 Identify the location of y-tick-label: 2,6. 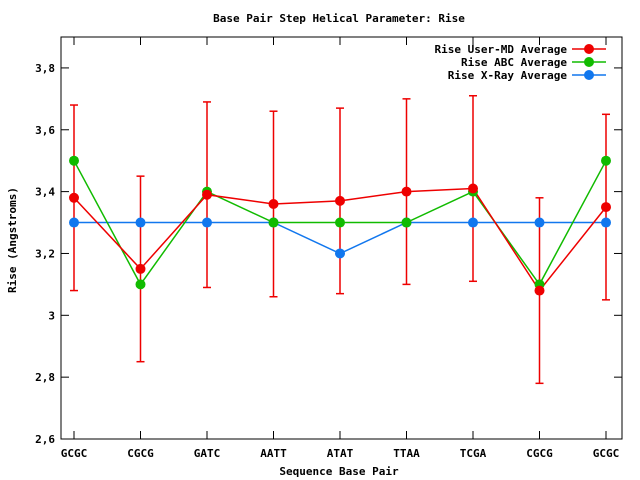
(45, 439).